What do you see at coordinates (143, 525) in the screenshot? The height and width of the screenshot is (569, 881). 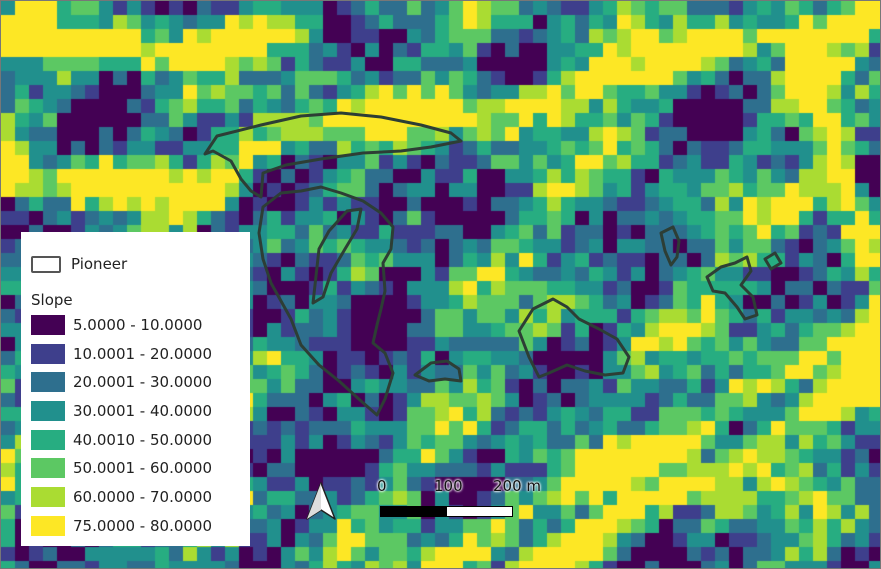 I see `class-label: 75.0000 - 80.0000` at bounding box center [143, 525].